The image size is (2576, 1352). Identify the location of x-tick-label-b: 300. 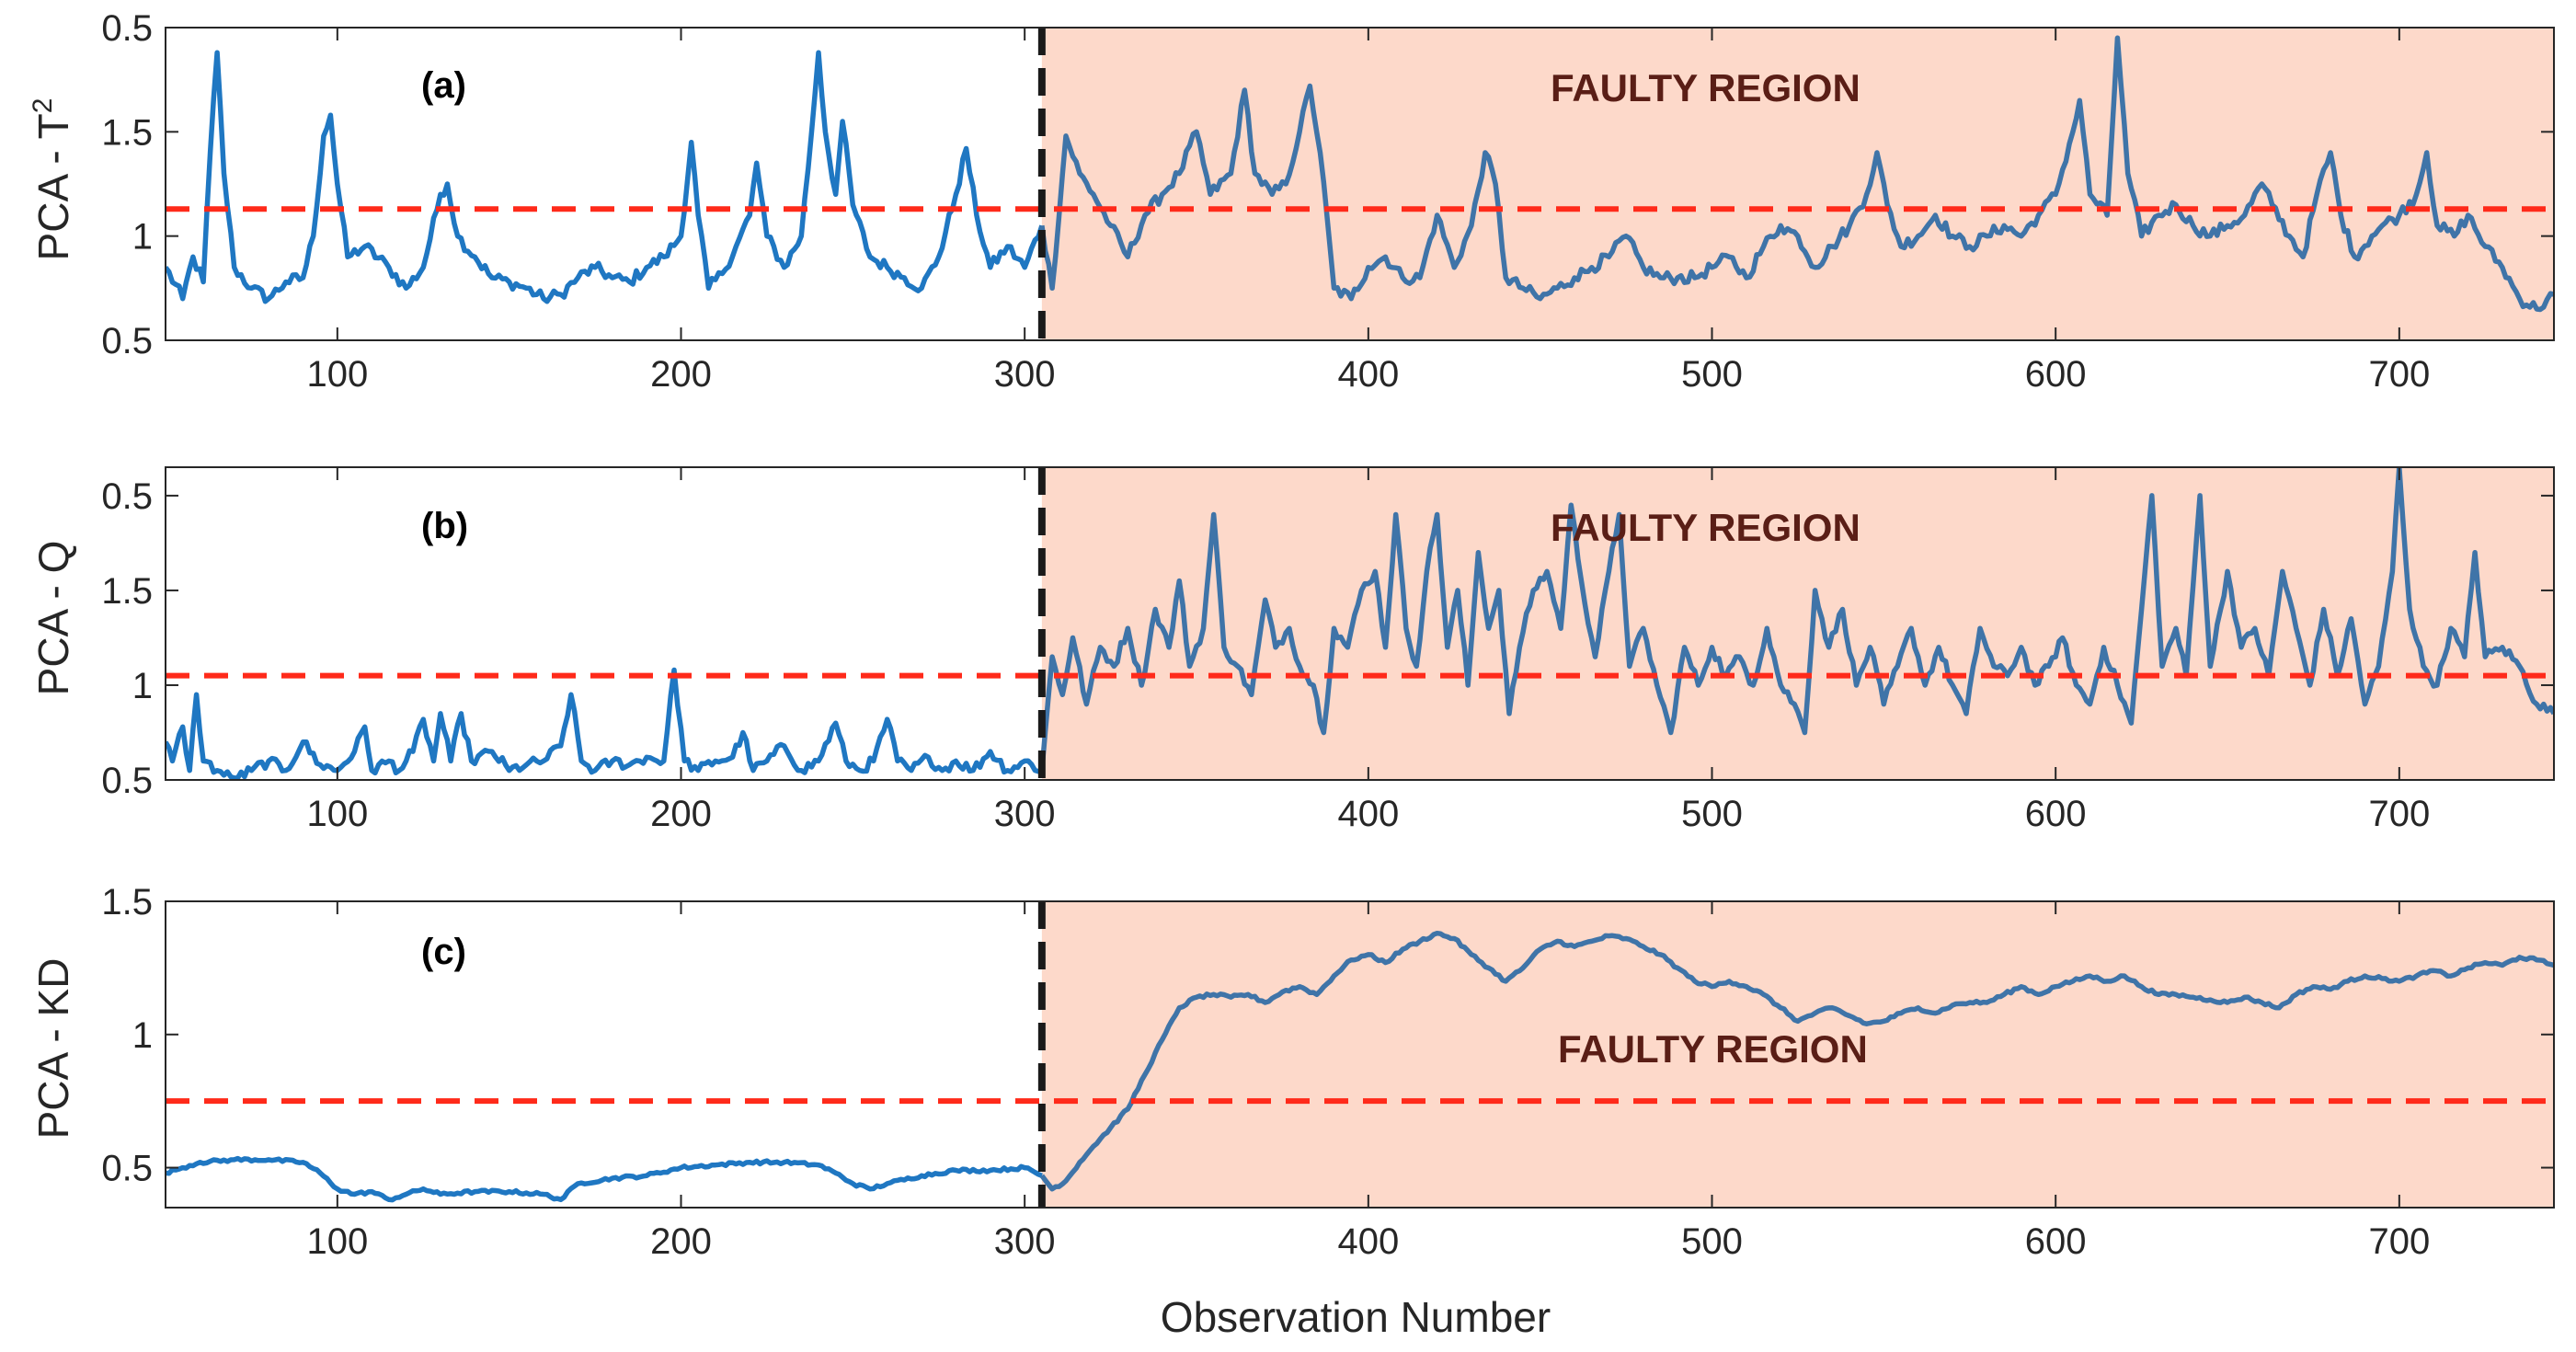
(1025, 814).